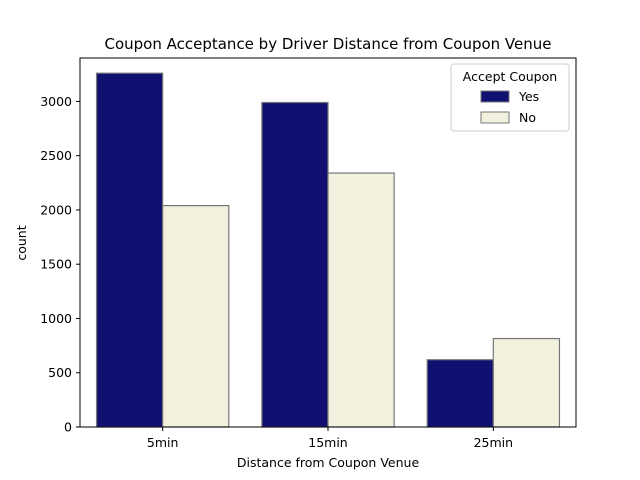 The image size is (640, 480). Describe the element at coordinates (56, 101) in the screenshot. I see `y-tick-label: 3000` at that location.